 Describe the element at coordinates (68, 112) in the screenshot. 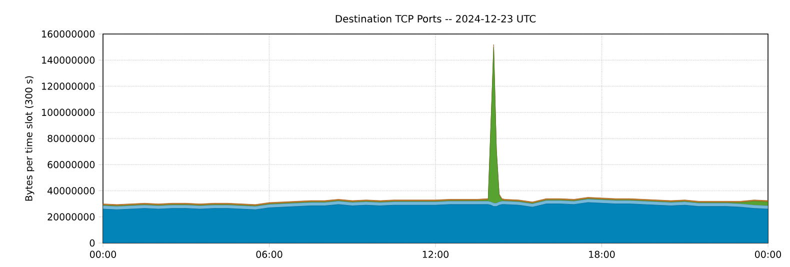

I see `y-tick-label: 100000000` at that location.